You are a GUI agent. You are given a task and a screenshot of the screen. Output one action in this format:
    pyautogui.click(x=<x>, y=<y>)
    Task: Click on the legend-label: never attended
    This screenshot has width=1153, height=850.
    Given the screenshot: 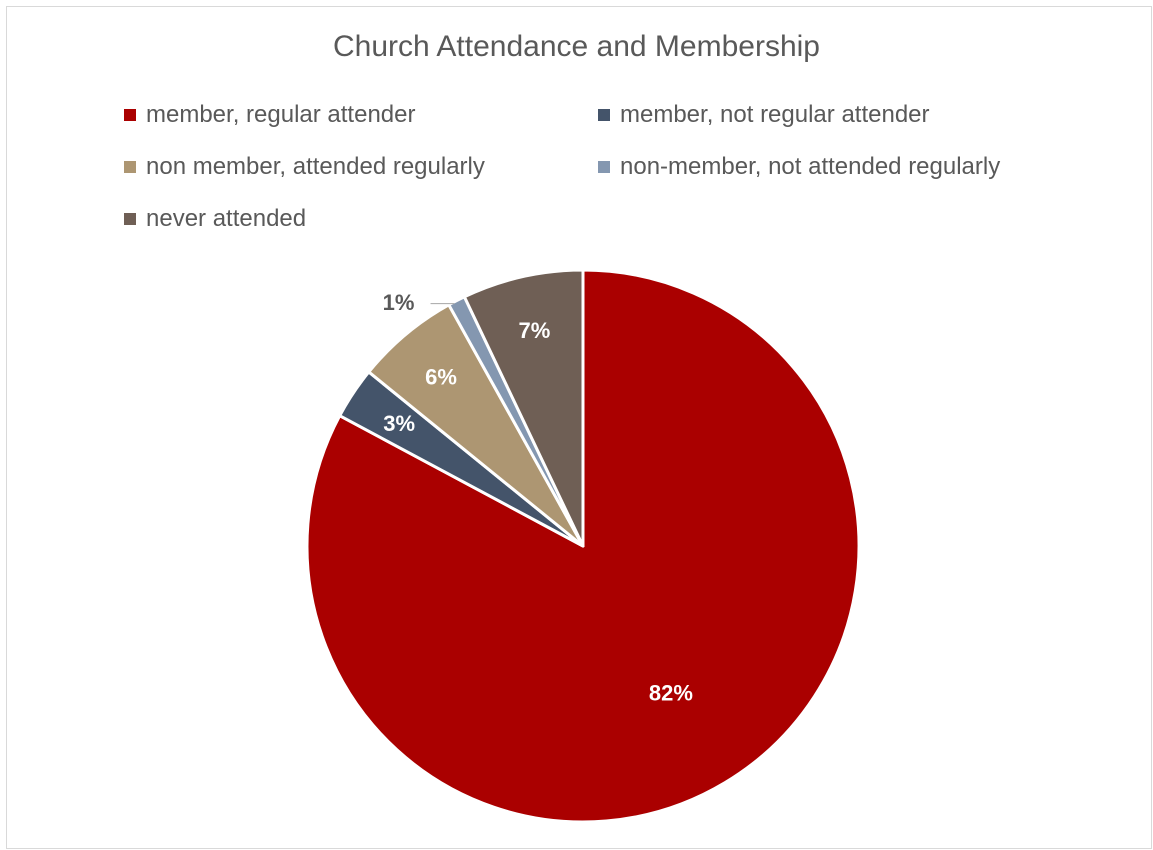 What is the action you would take?
    pyautogui.click(x=226, y=218)
    